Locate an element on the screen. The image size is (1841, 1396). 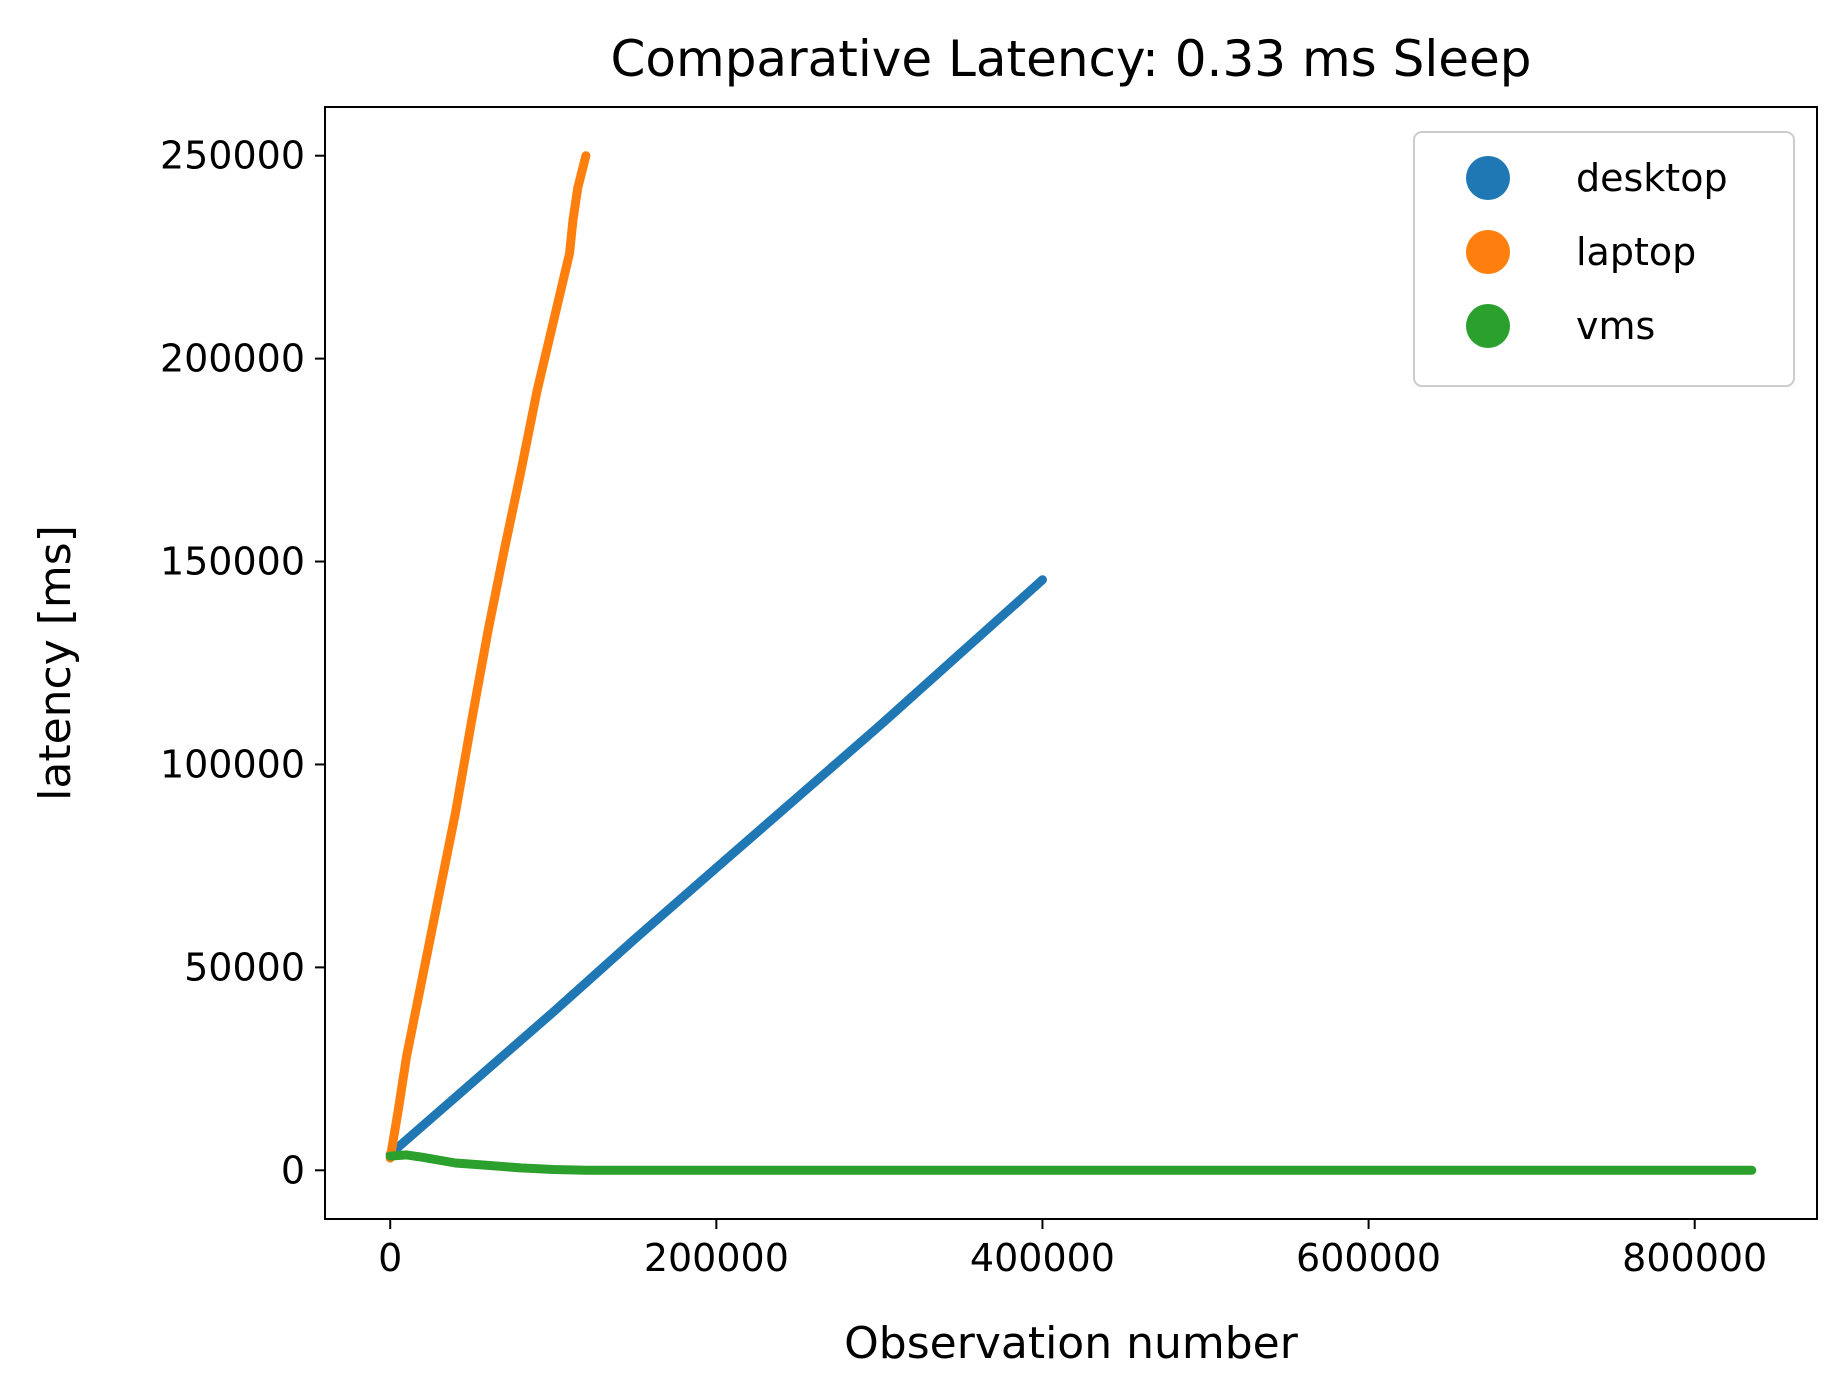
x-tick-label: 800000 is located at coordinates (1694, 1258).